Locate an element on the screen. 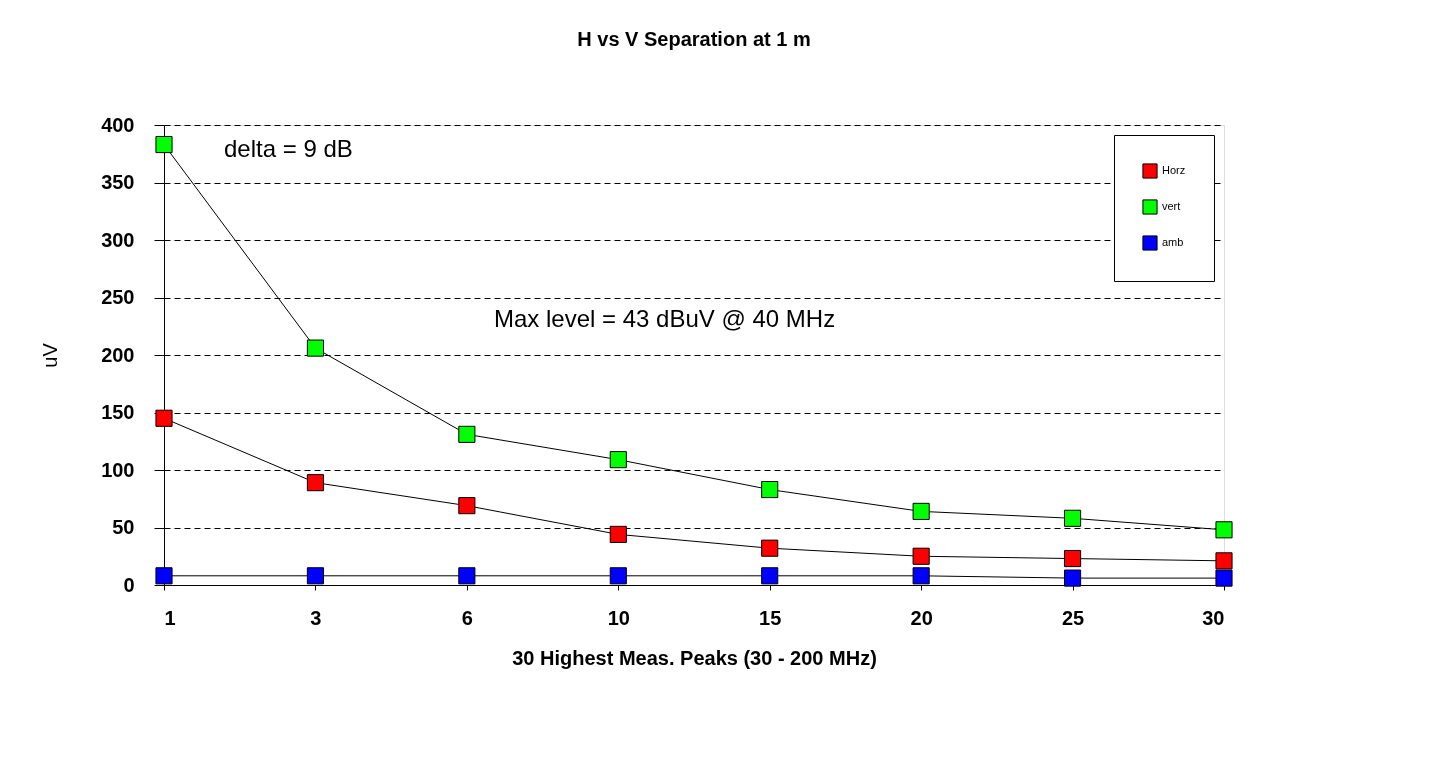 The image size is (1449, 784). y-tick-label: 300 is located at coordinates (118, 239).